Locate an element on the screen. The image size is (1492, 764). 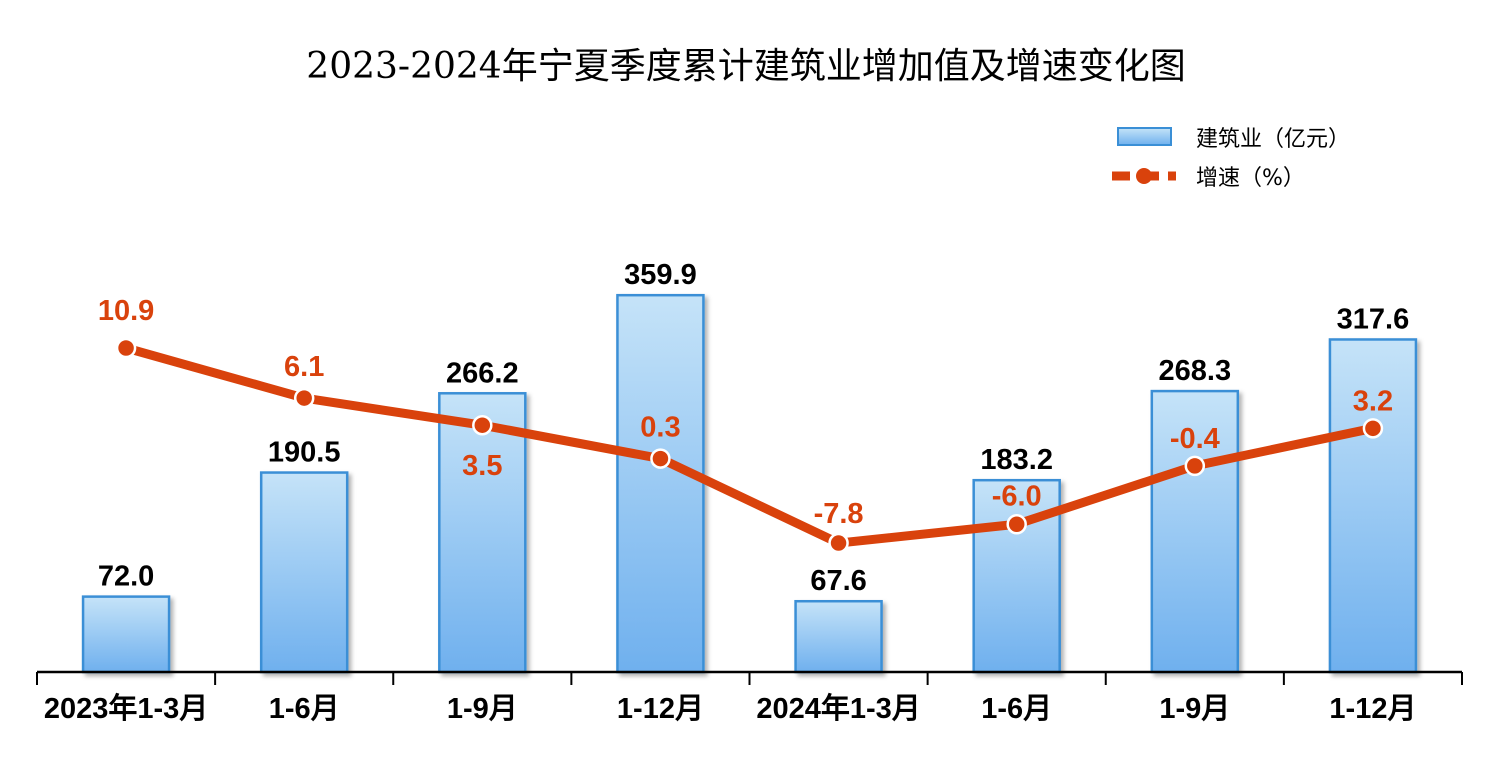
legend-line-label: 增速（%） is located at coordinates (1250, 178).